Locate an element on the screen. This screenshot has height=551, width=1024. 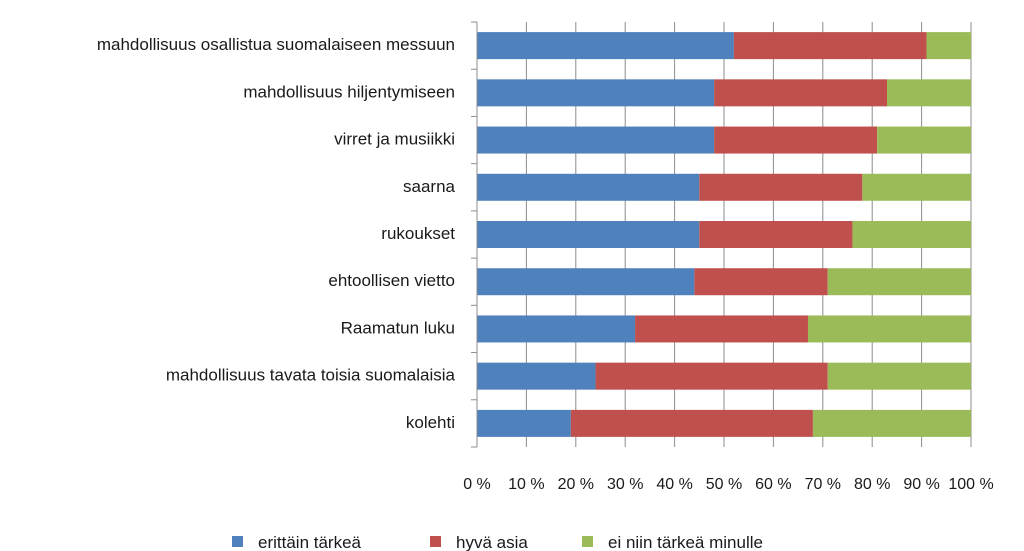
category-label: saarna is located at coordinates (429, 186).